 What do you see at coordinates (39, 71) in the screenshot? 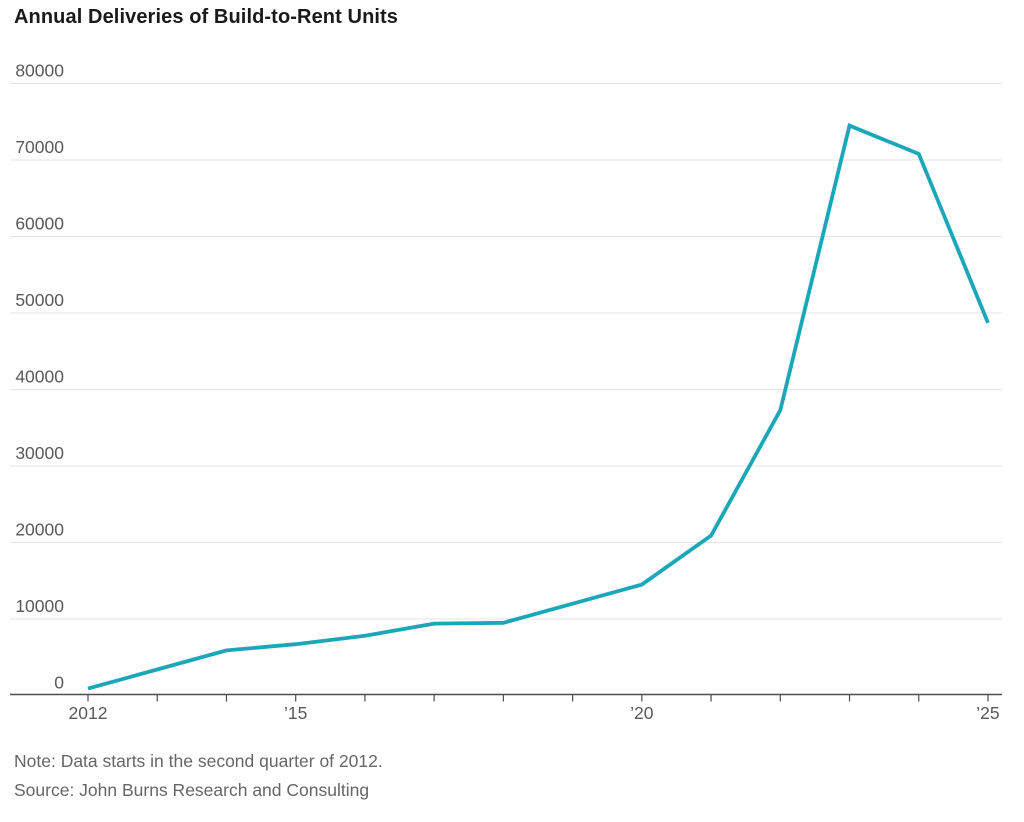
I see `y-axis-label: 80000` at bounding box center [39, 71].